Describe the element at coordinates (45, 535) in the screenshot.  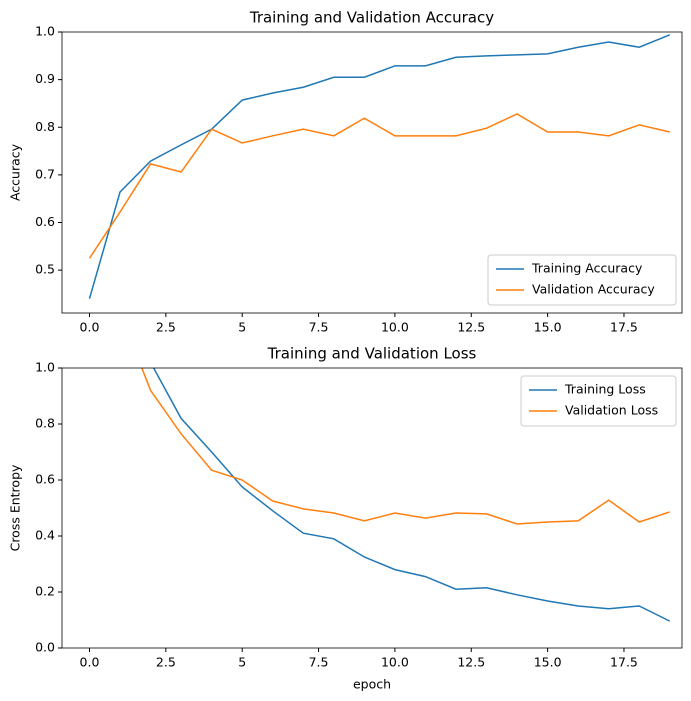
I see `y-tick-label: 0.4` at that location.